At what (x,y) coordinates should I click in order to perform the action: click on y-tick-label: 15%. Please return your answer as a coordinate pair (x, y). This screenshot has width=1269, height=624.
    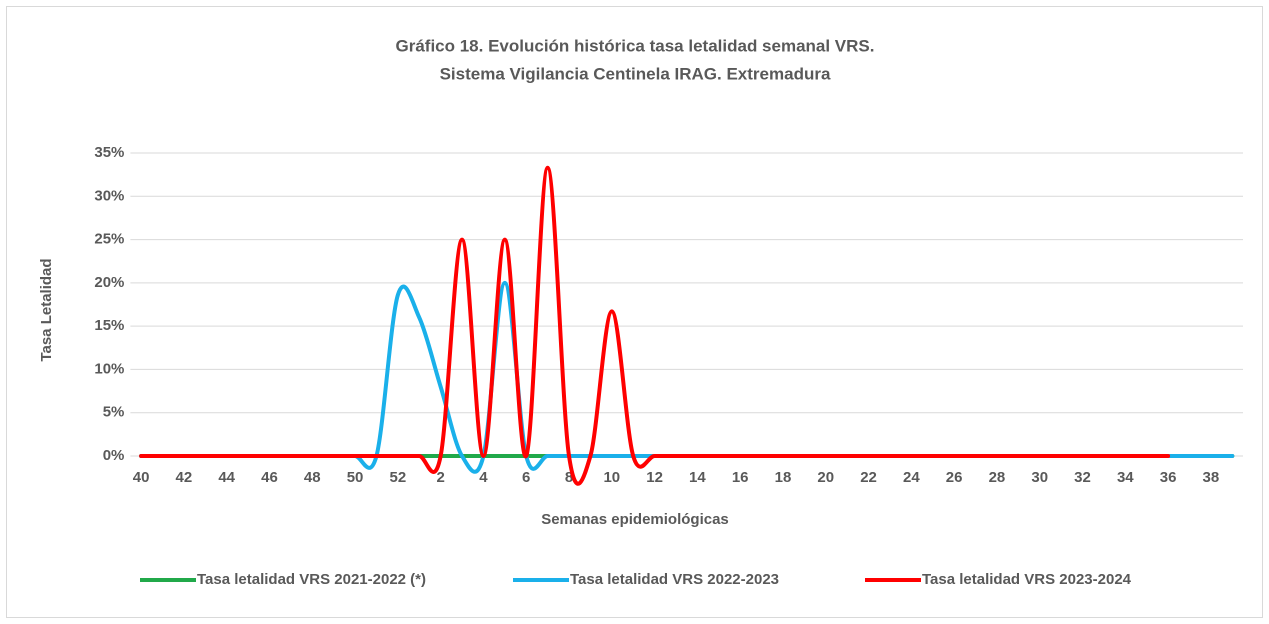
    Looking at the image, I should click on (109, 325).